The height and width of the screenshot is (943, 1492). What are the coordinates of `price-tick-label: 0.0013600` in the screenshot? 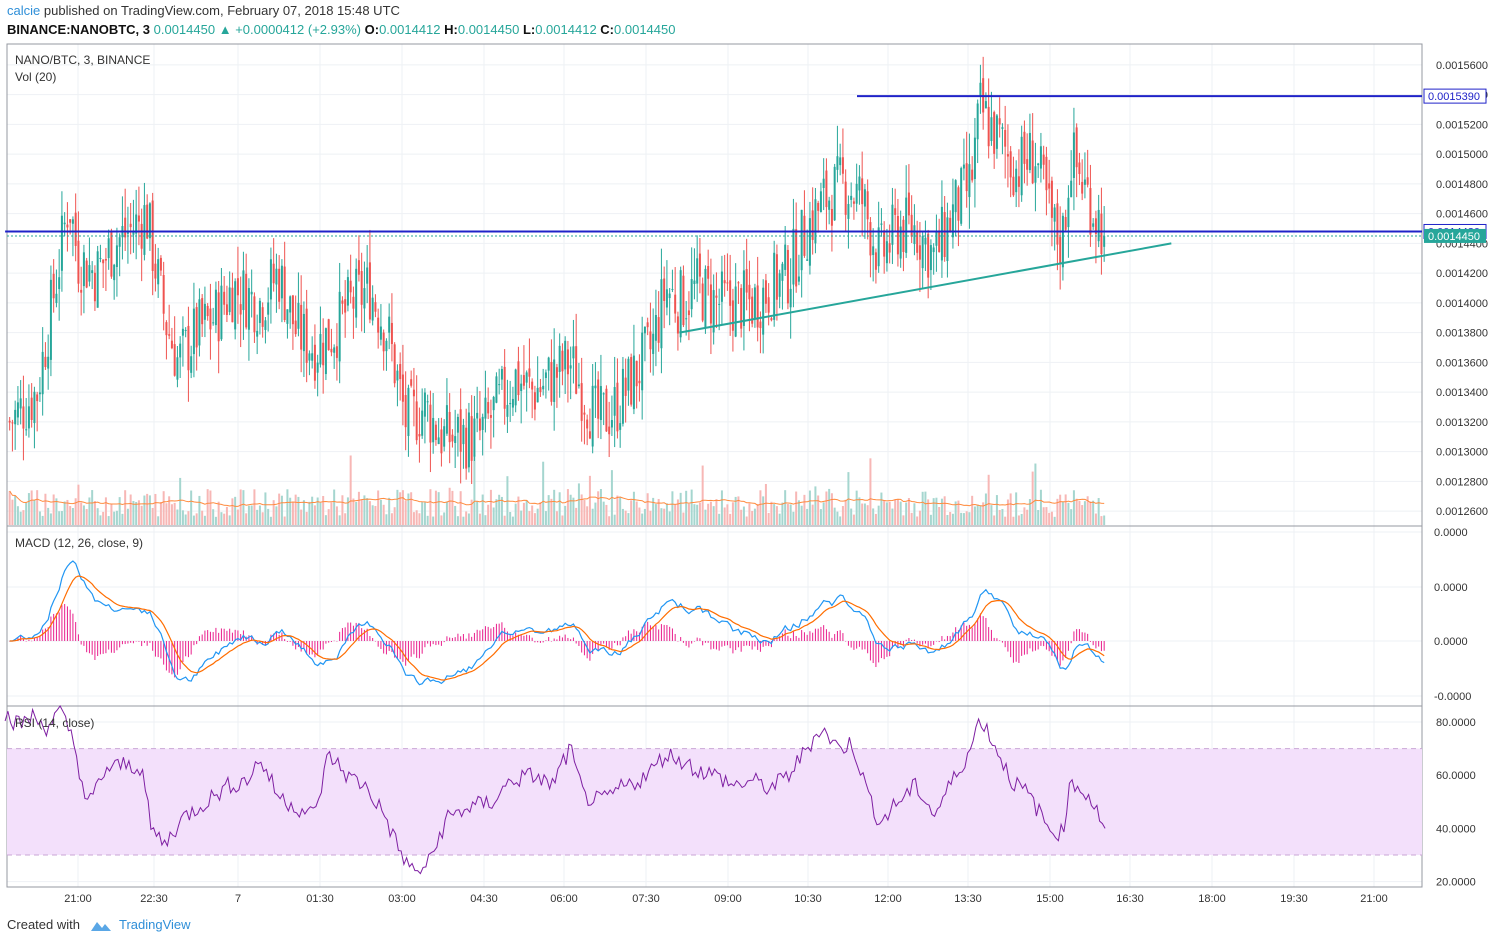 It's located at (1462, 363).